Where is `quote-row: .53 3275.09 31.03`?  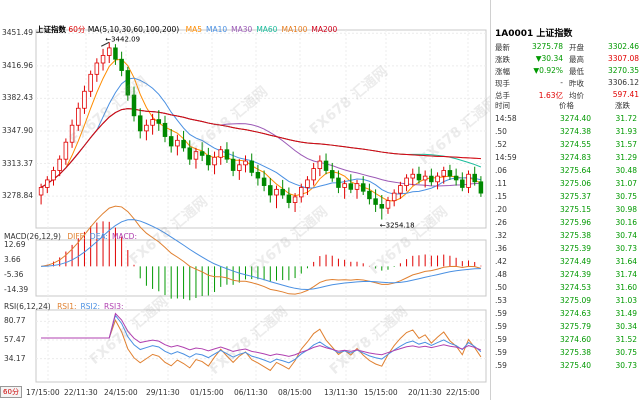 quote-row: .53 3275.09 31.03 is located at coordinates (565, 302).